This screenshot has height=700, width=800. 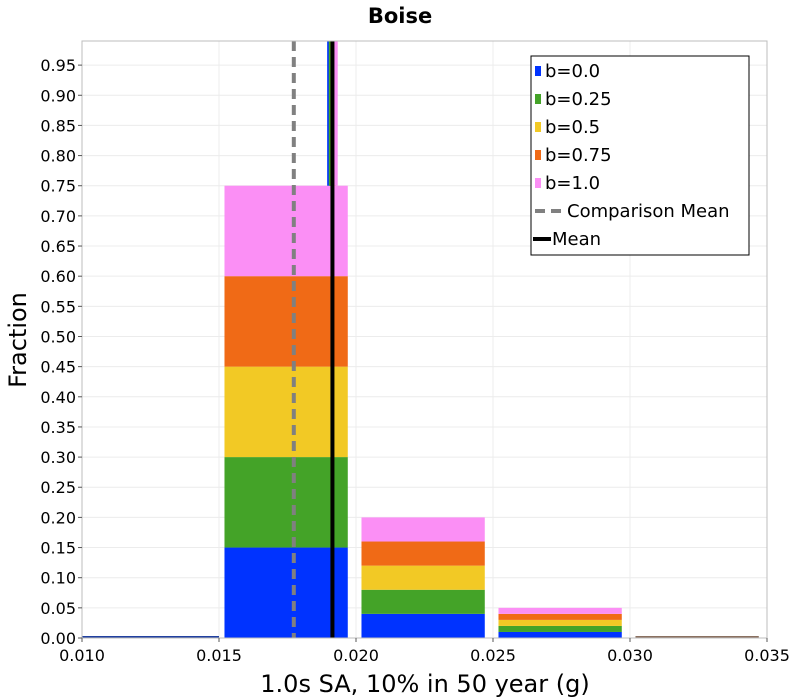 What do you see at coordinates (572, 183) in the screenshot?
I see `legend-label: b=1.0` at bounding box center [572, 183].